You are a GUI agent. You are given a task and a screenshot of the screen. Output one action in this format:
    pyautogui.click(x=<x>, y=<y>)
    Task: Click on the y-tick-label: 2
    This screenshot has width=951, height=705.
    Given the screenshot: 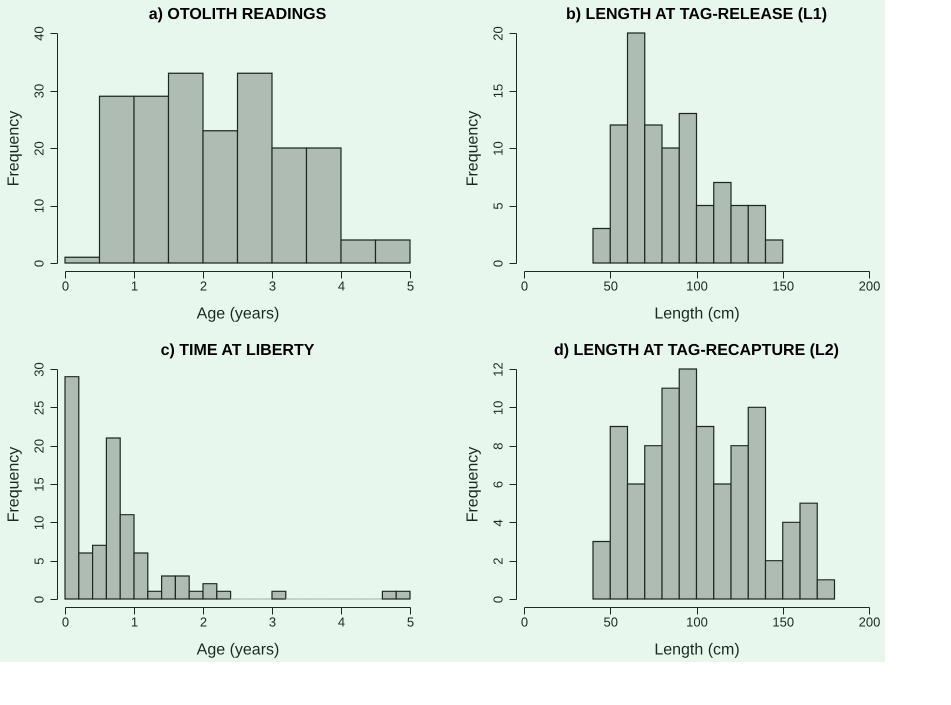 What is the action you would take?
    pyautogui.click(x=498, y=561)
    